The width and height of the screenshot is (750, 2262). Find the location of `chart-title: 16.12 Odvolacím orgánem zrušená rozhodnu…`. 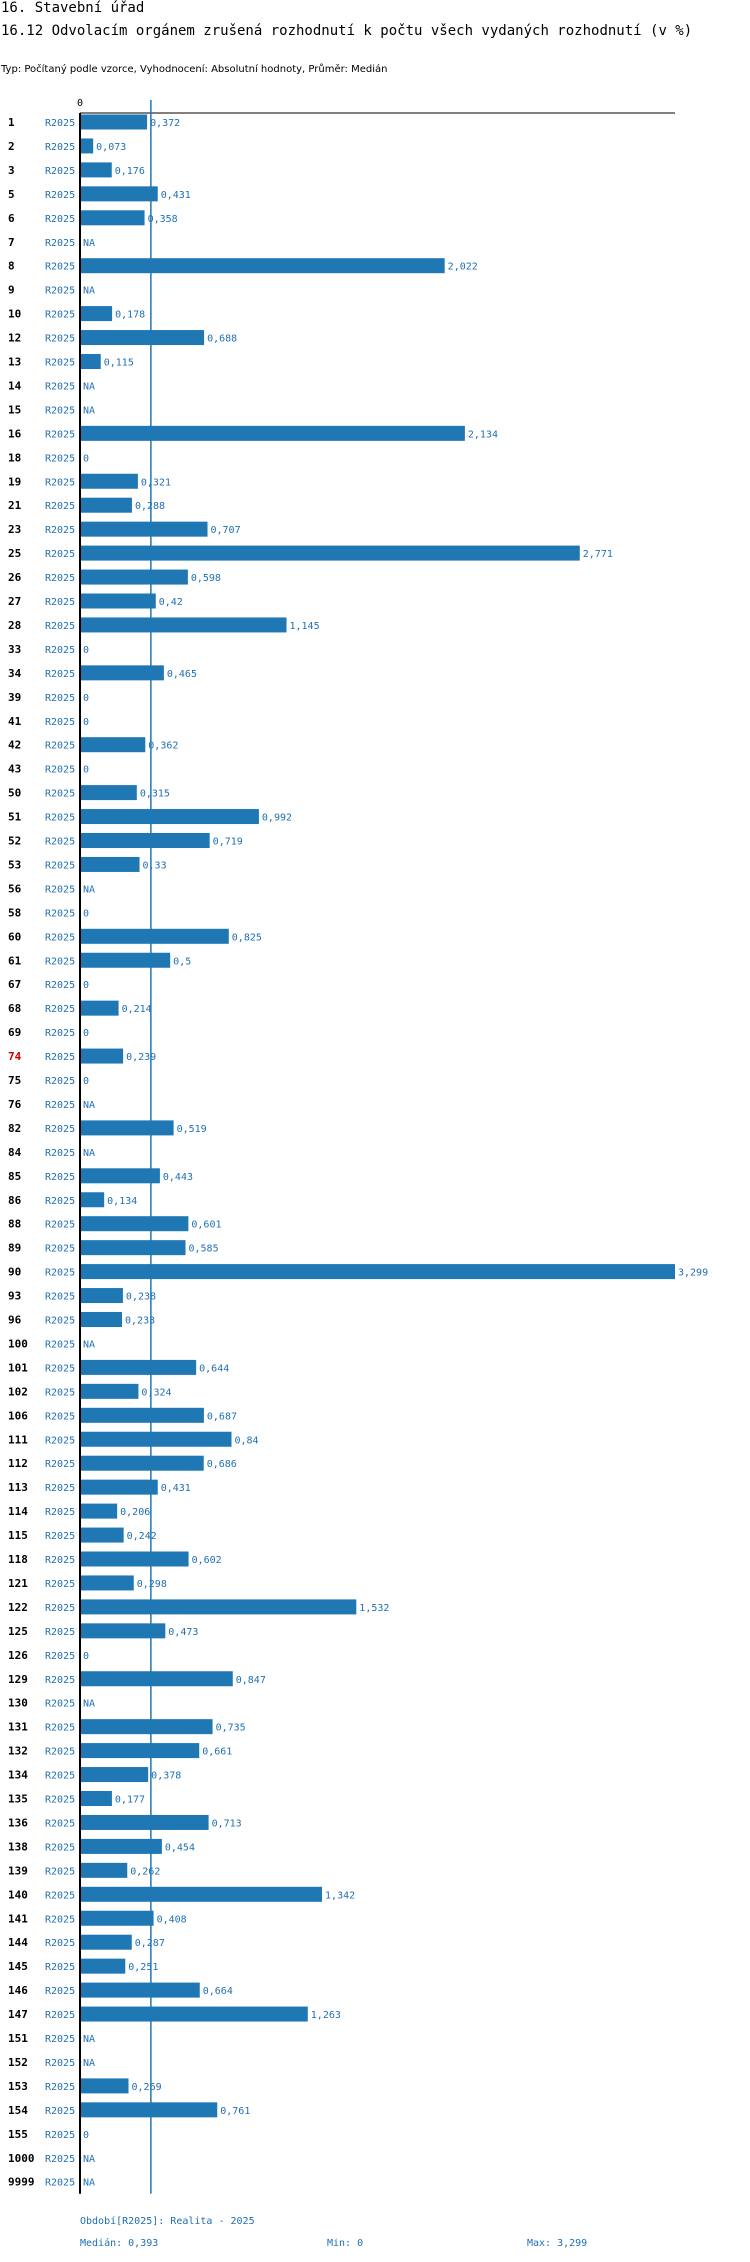

chart-title: 16.12 Odvolacím orgánem zrušená rozhodnu… is located at coordinates (347, 31).